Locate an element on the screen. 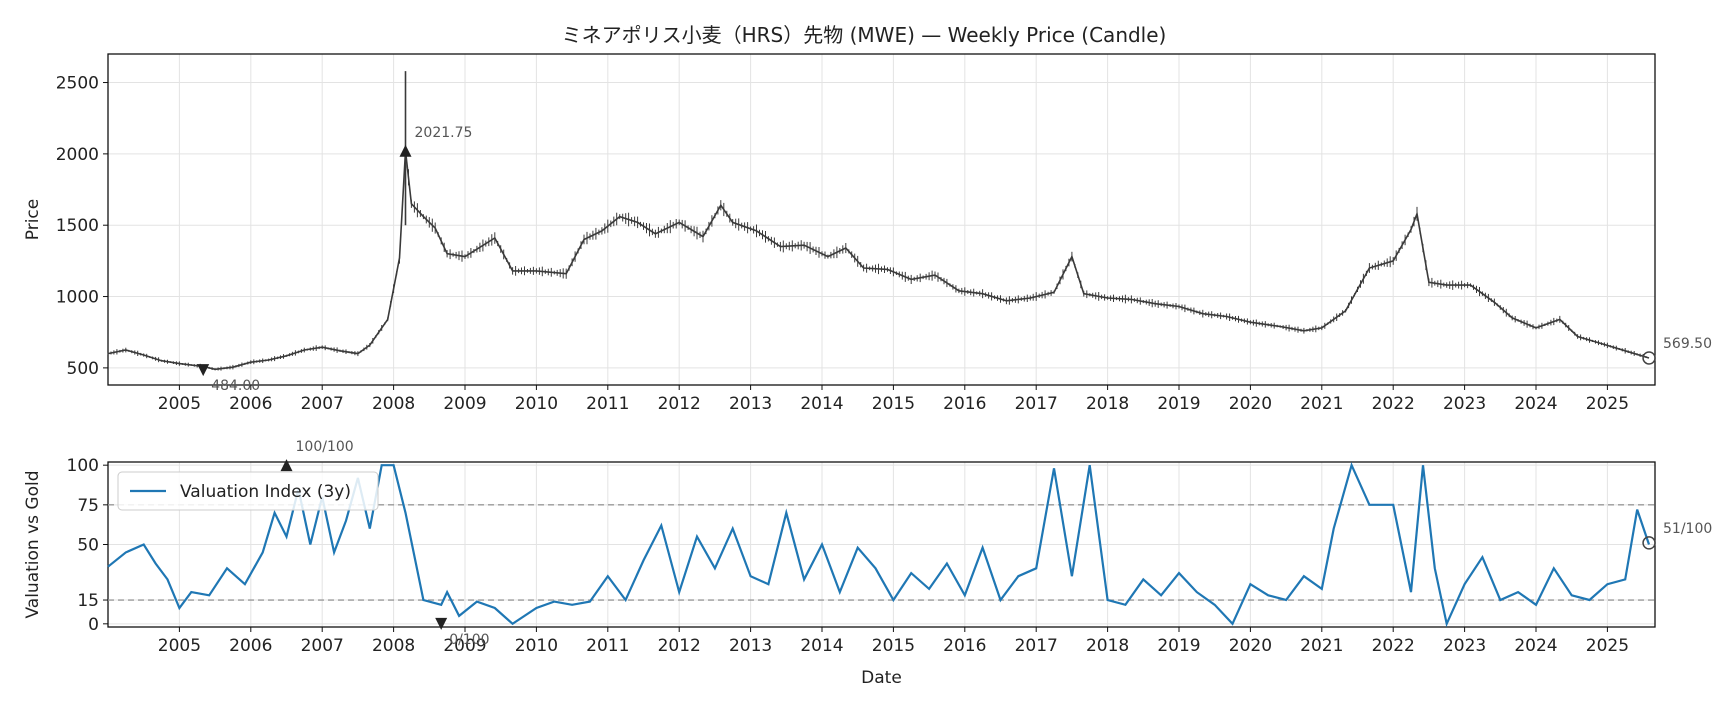  y-tick-label: 2500 is located at coordinates (77, 84).